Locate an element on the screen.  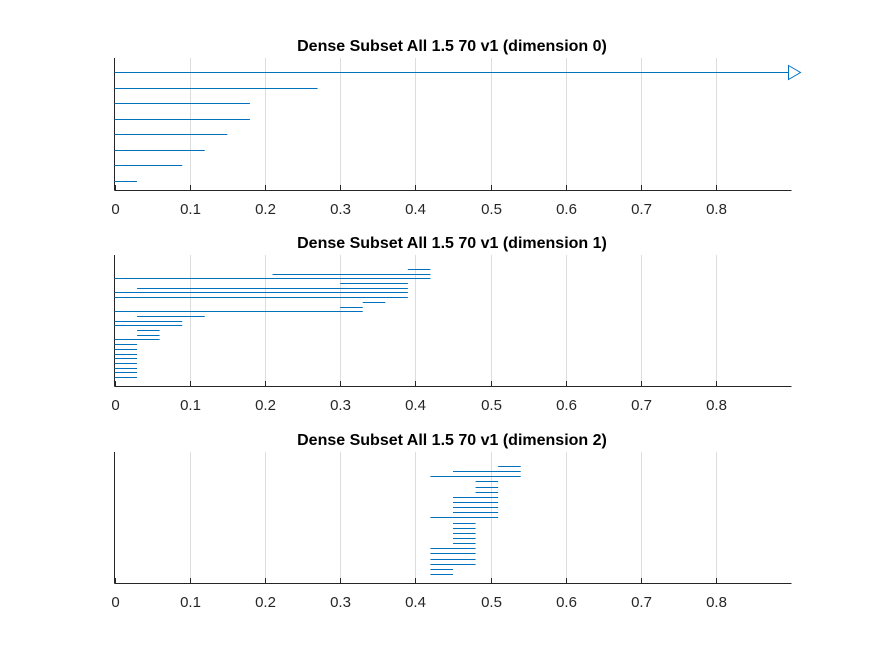
chart-title: Dense Subset All 1.5 70 v1 (dimension 1) is located at coordinates (452, 243).